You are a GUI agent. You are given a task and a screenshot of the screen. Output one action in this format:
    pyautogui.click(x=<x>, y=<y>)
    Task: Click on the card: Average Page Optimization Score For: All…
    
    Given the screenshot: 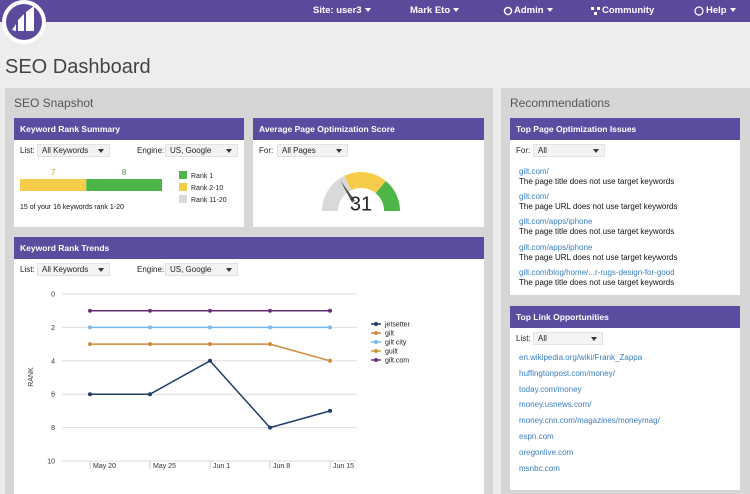 What is the action you would take?
    pyautogui.click(x=368, y=172)
    